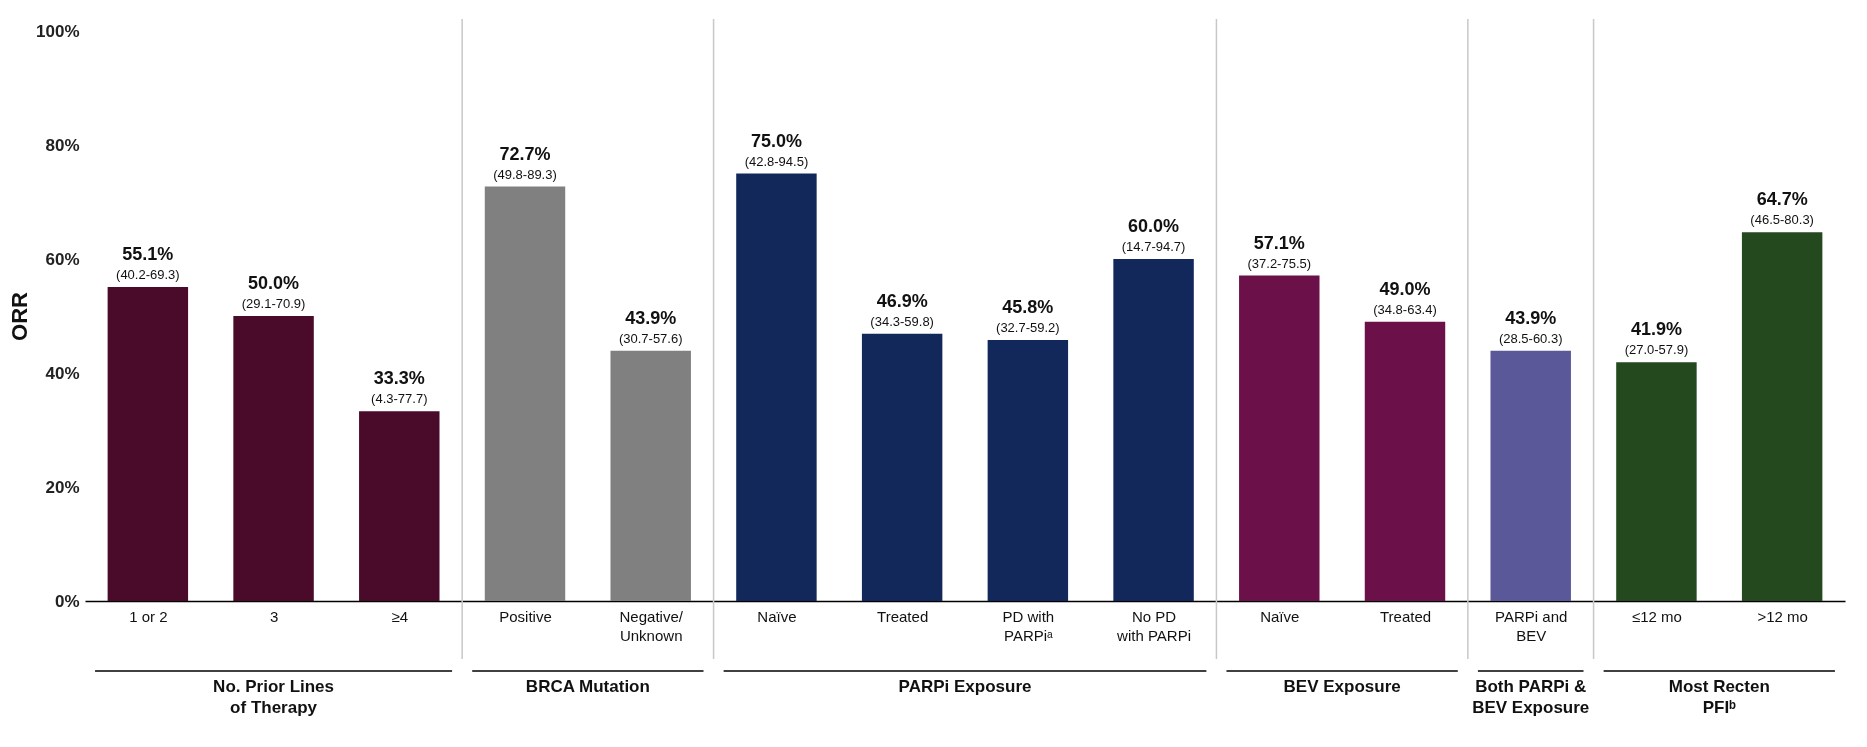 The height and width of the screenshot is (747, 1867). I want to click on y-tick-label: 20%, so click(62, 487).